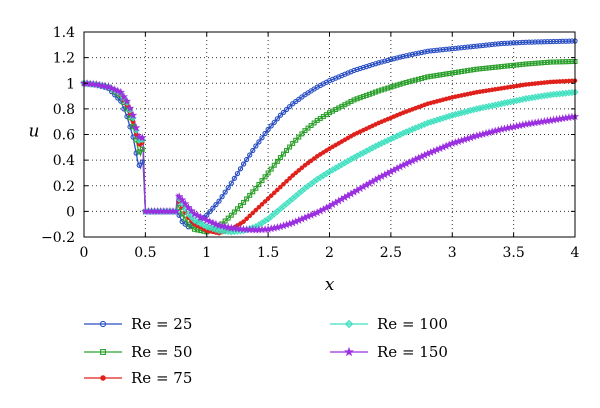  What do you see at coordinates (70, 212) in the screenshot?
I see `y-tick-label: 0` at bounding box center [70, 212].